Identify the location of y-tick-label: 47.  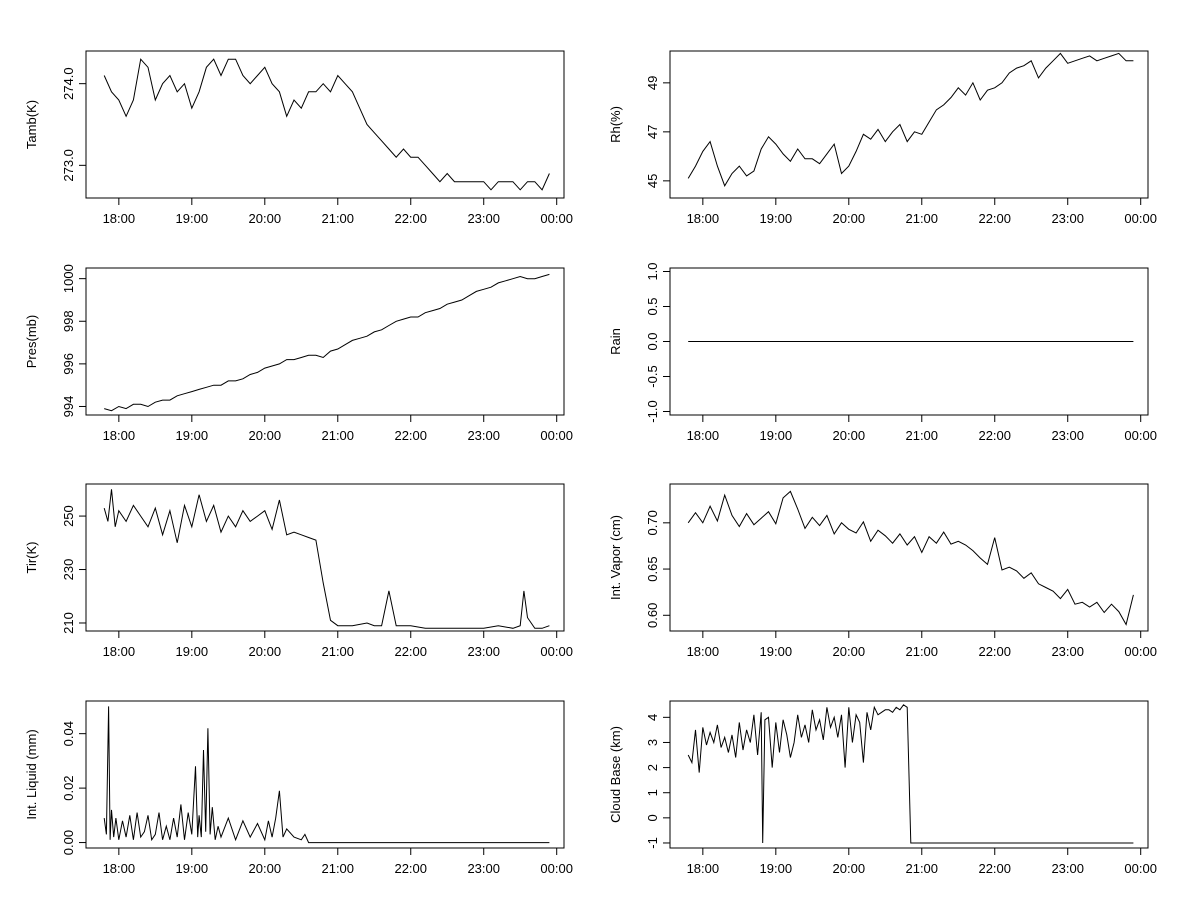
(652, 132).